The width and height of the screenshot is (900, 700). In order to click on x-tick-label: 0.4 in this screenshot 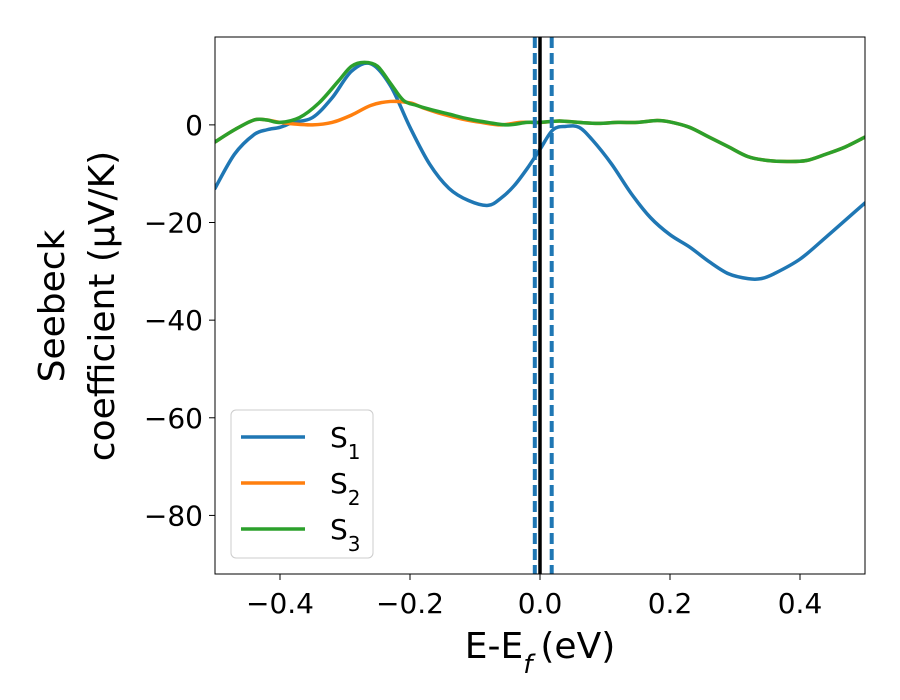, I will do `click(800, 603)`.